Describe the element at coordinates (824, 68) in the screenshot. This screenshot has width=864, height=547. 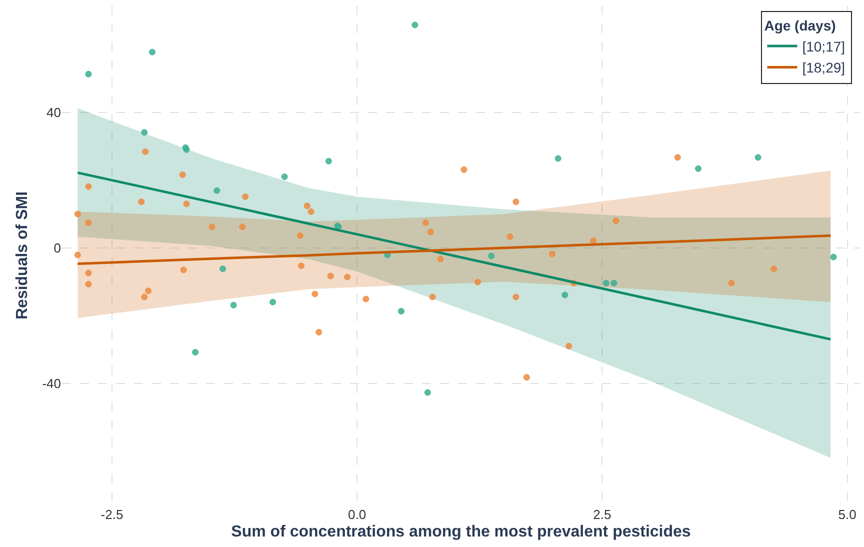
I see `legend-label: [18;29]` at that location.